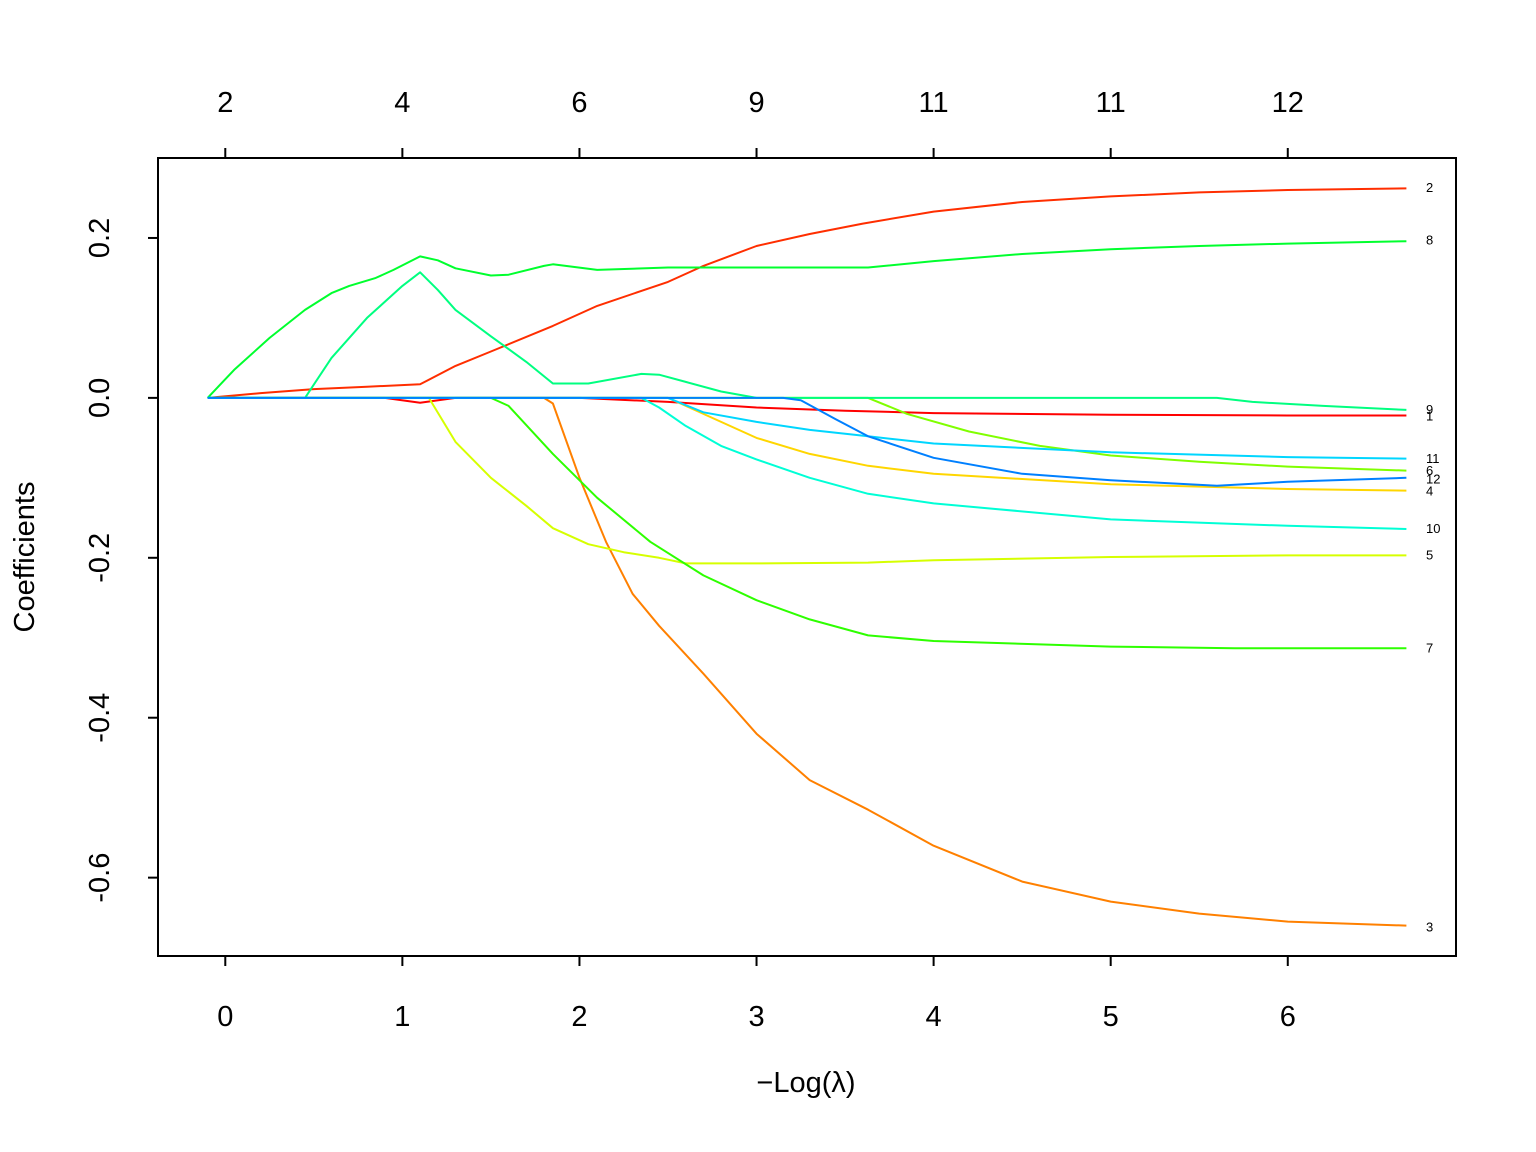  What do you see at coordinates (756, 994) in the screenshot?
I see `bottom-axis: 0 1 2 3 4 5 6` at bounding box center [756, 994].